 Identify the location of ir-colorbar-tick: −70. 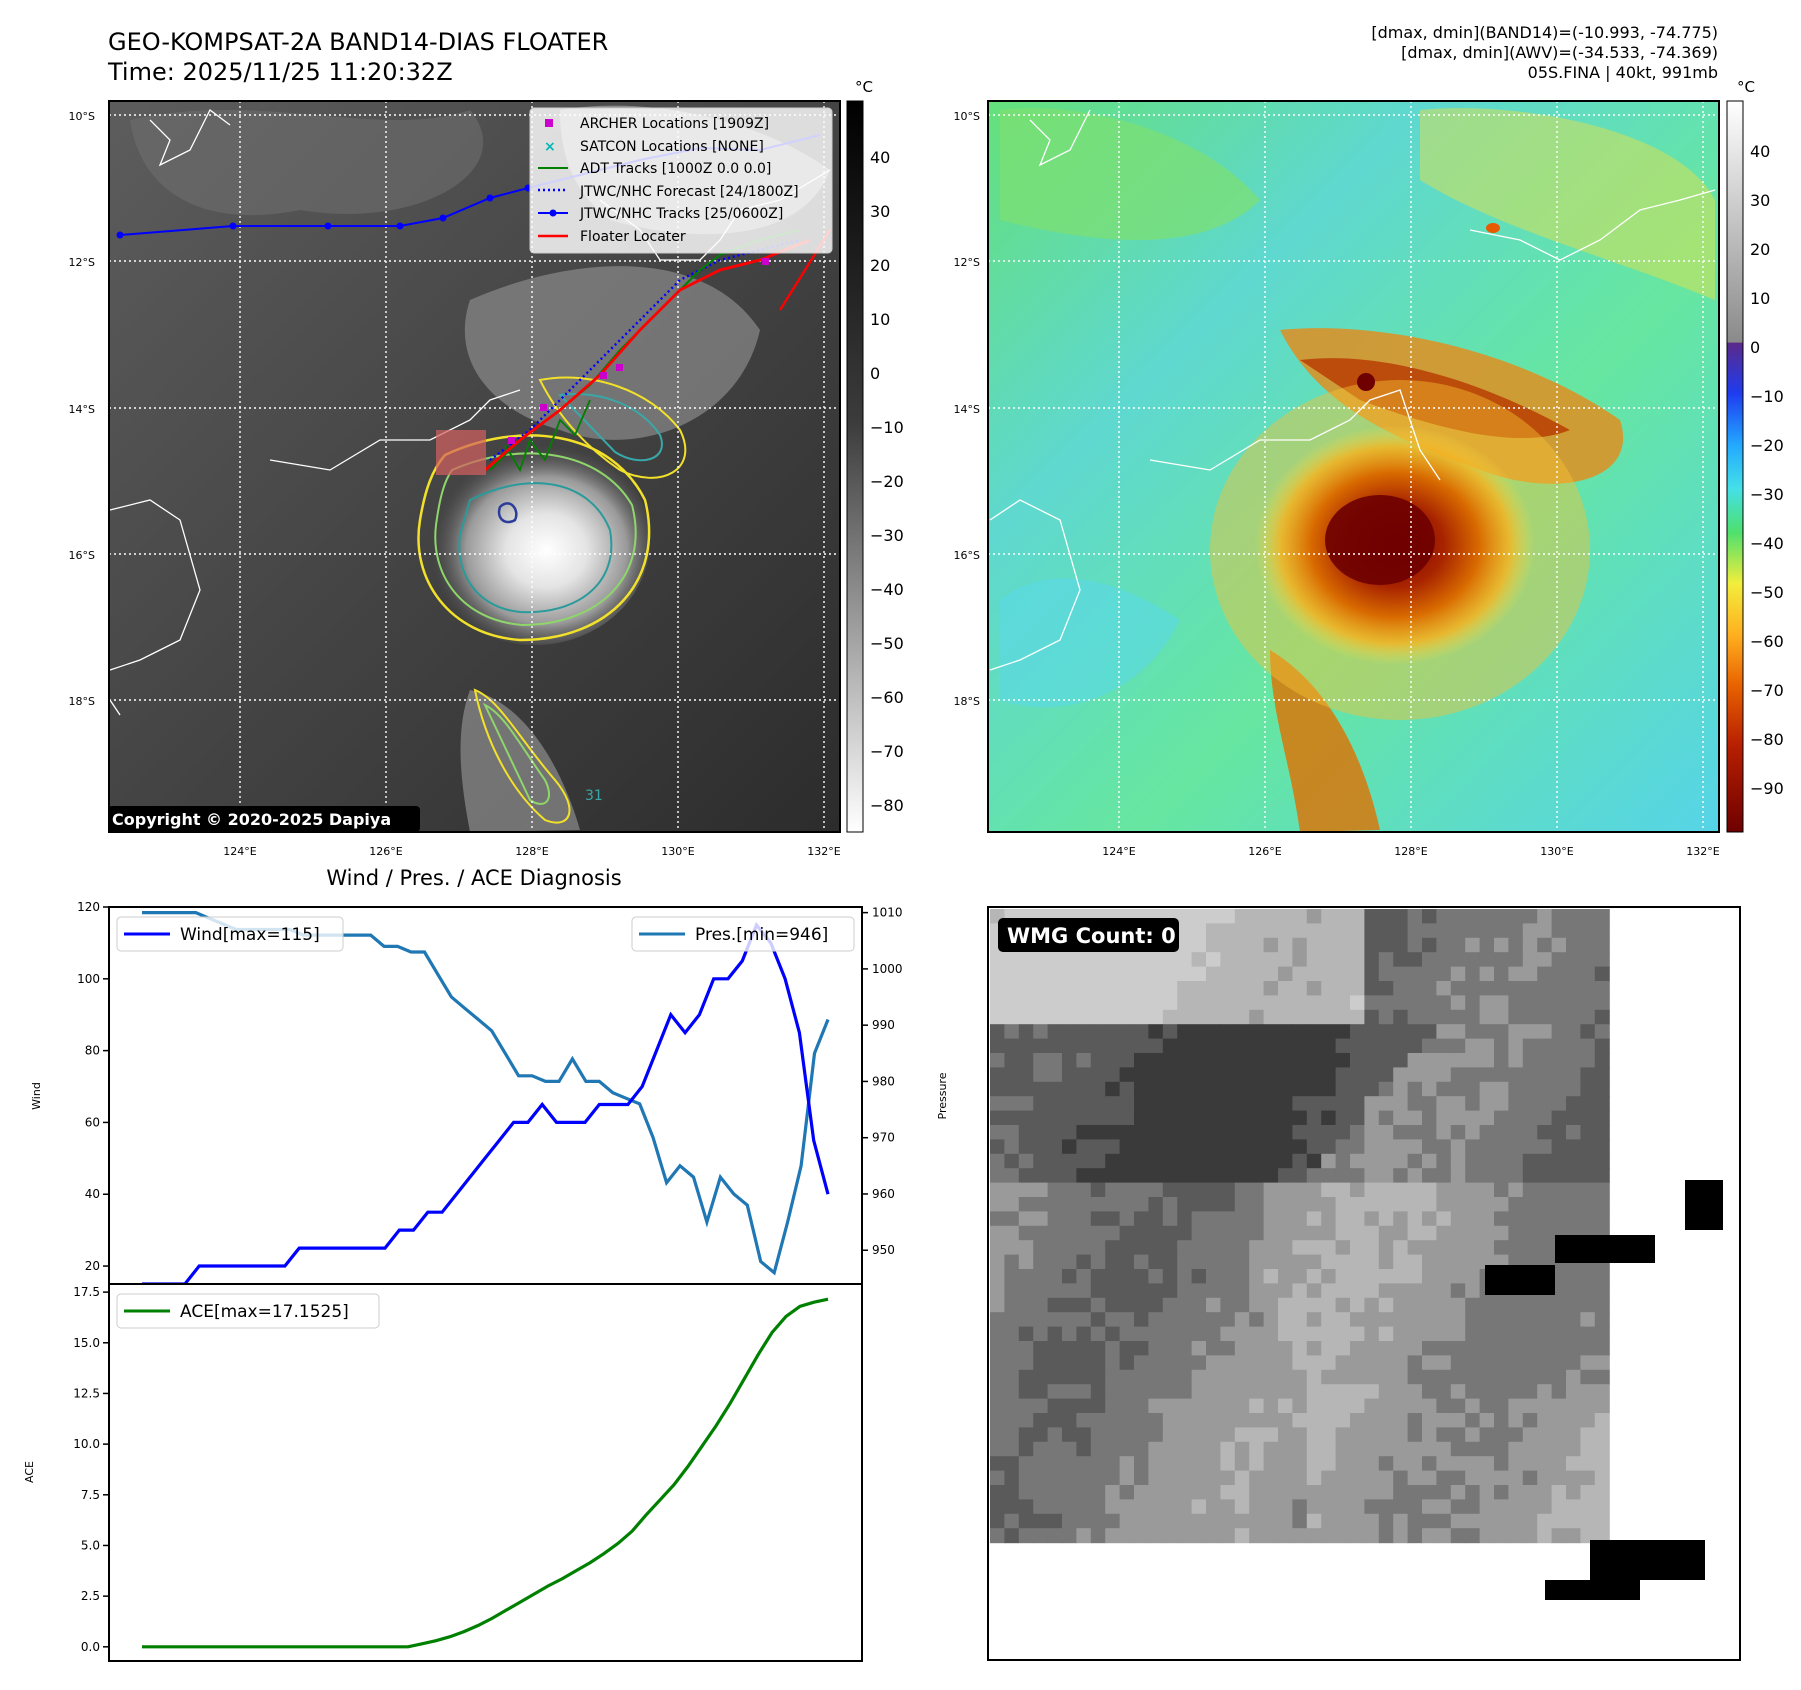
(887, 751).